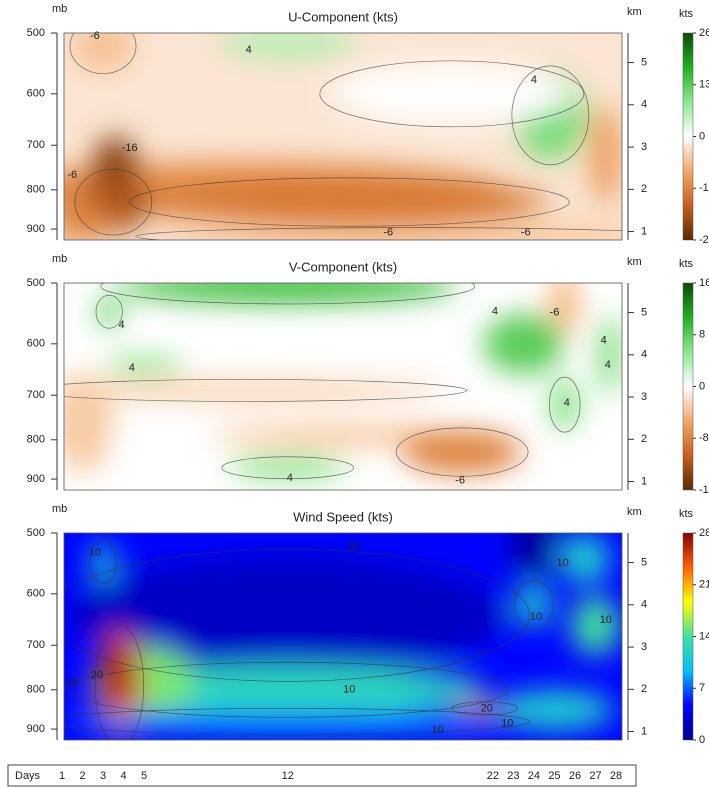 This screenshot has width=709, height=787. I want to click on x-tick-label: 24, so click(534, 776).